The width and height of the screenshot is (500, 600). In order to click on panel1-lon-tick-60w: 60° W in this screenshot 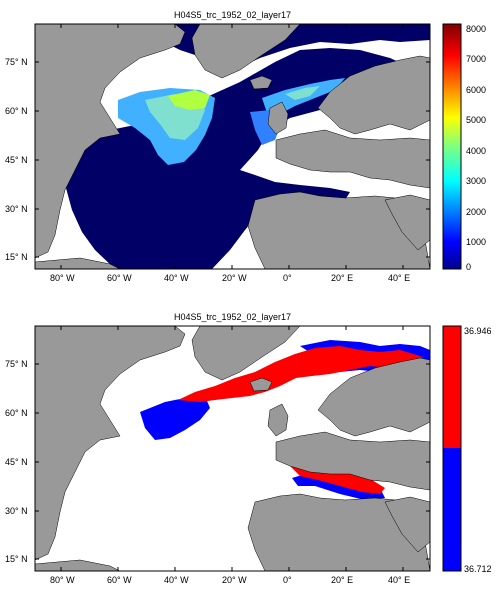, I will do `click(119, 278)`.